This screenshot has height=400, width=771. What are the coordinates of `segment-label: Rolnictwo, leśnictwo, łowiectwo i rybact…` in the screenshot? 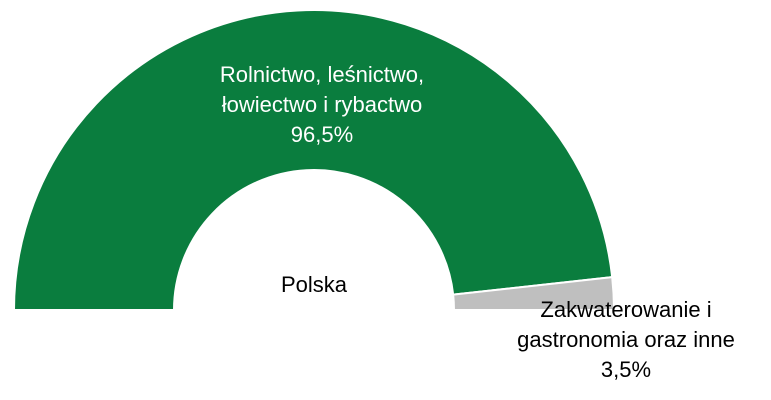 It's located at (322, 105).